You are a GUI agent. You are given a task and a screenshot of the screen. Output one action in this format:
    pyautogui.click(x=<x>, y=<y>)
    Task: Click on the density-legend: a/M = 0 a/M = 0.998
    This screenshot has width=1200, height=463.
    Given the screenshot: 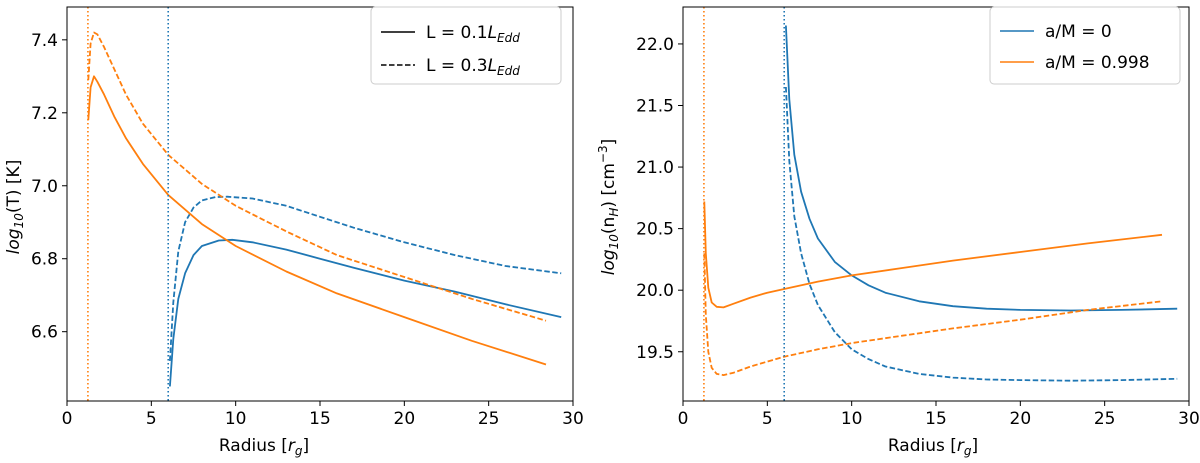 What is the action you would take?
    pyautogui.click(x=1085, y=45)
    